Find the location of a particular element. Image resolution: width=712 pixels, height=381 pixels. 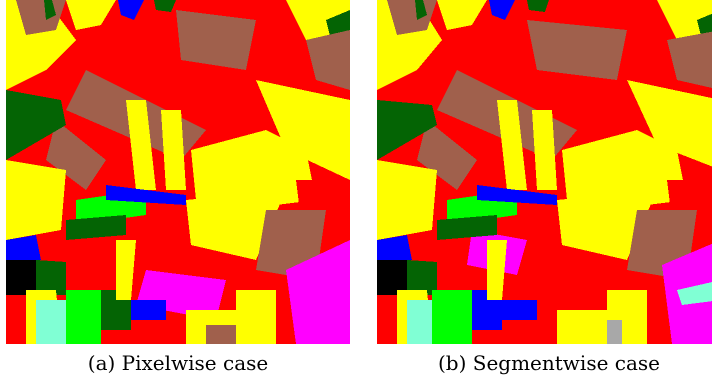

region-magenta is located at coordinates (318, 292).